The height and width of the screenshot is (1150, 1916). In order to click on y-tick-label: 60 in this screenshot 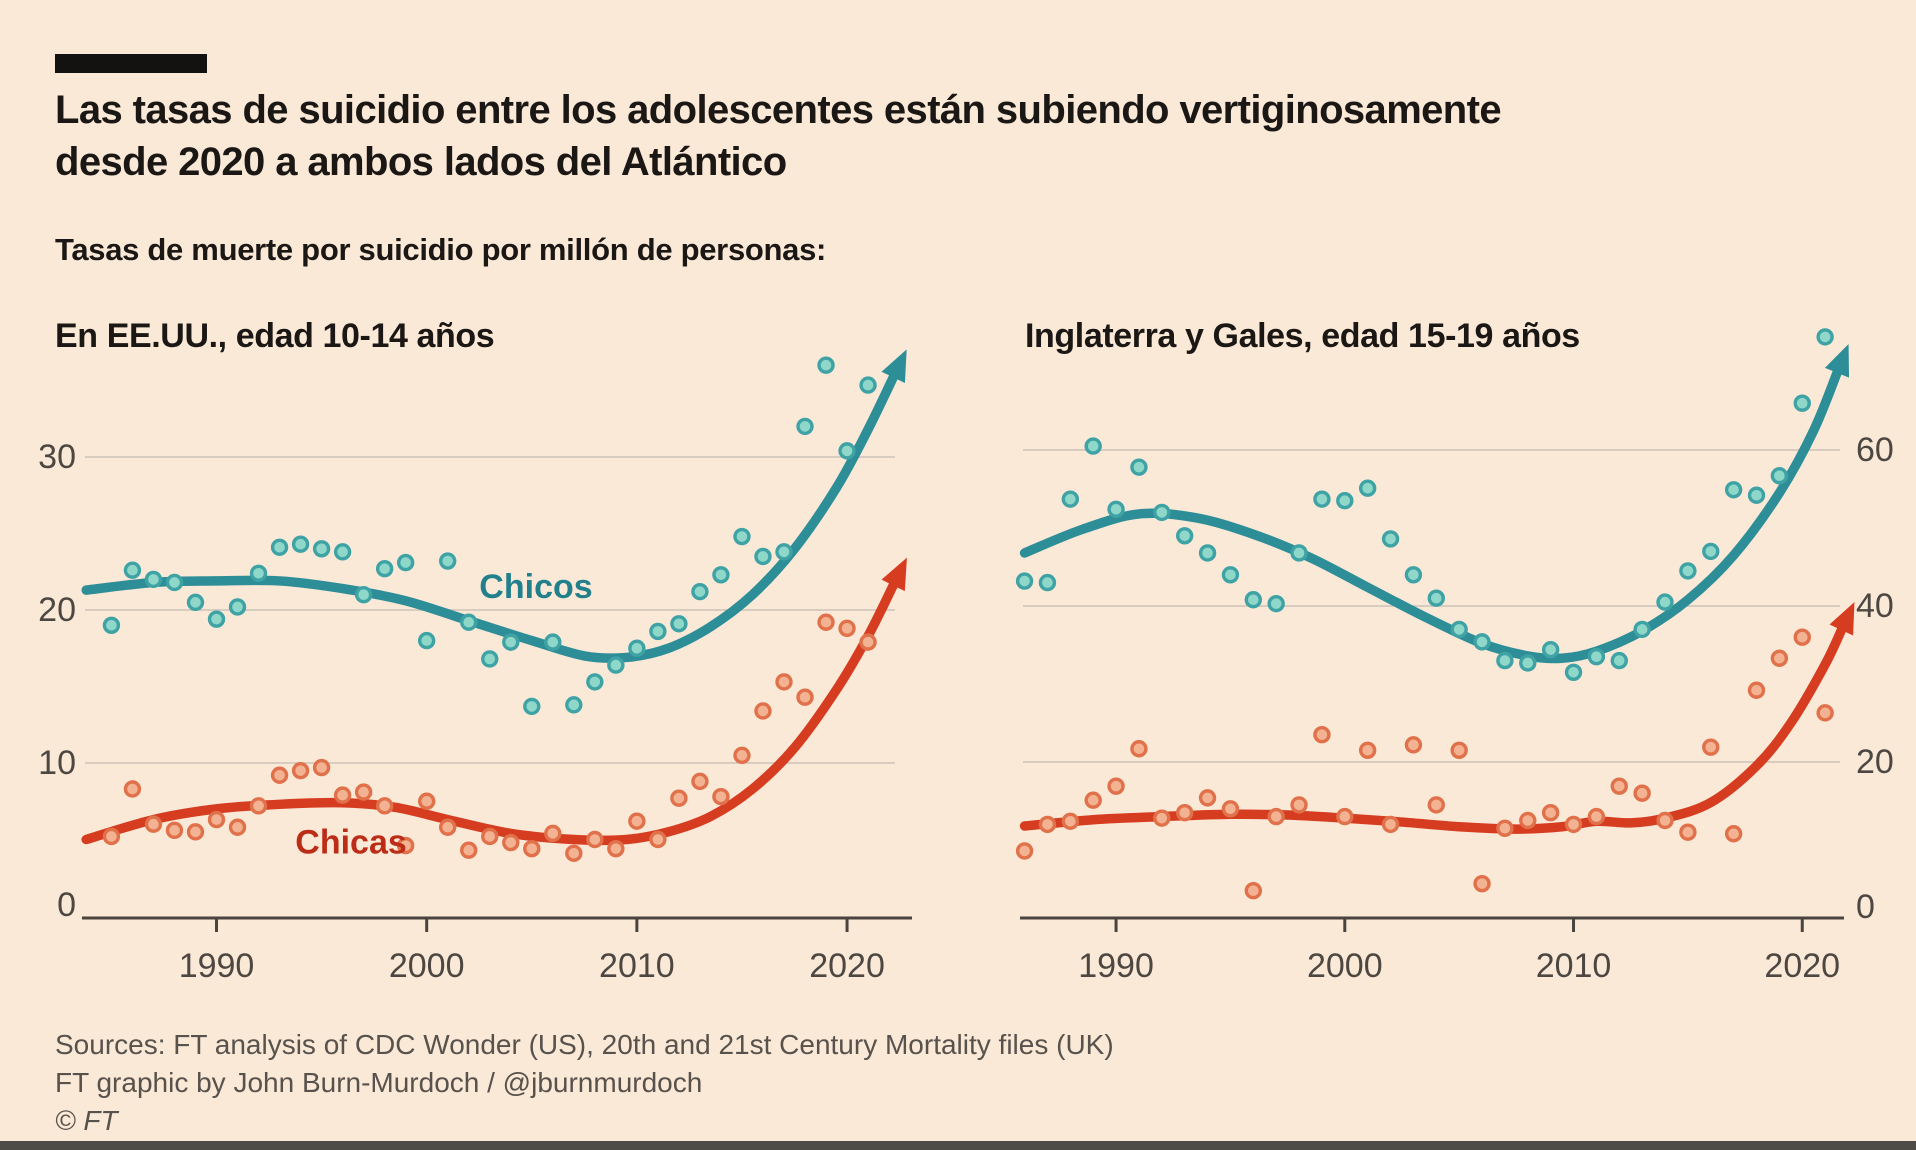, I will do `click(1875, 450)`.